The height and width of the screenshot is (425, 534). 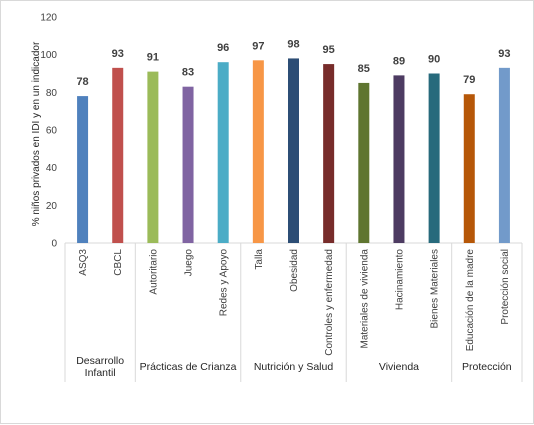 What do you see at coordinates (48, 55) in the screenshot?
I see `y-tick-label: 100` at bounding box center [48, 55].